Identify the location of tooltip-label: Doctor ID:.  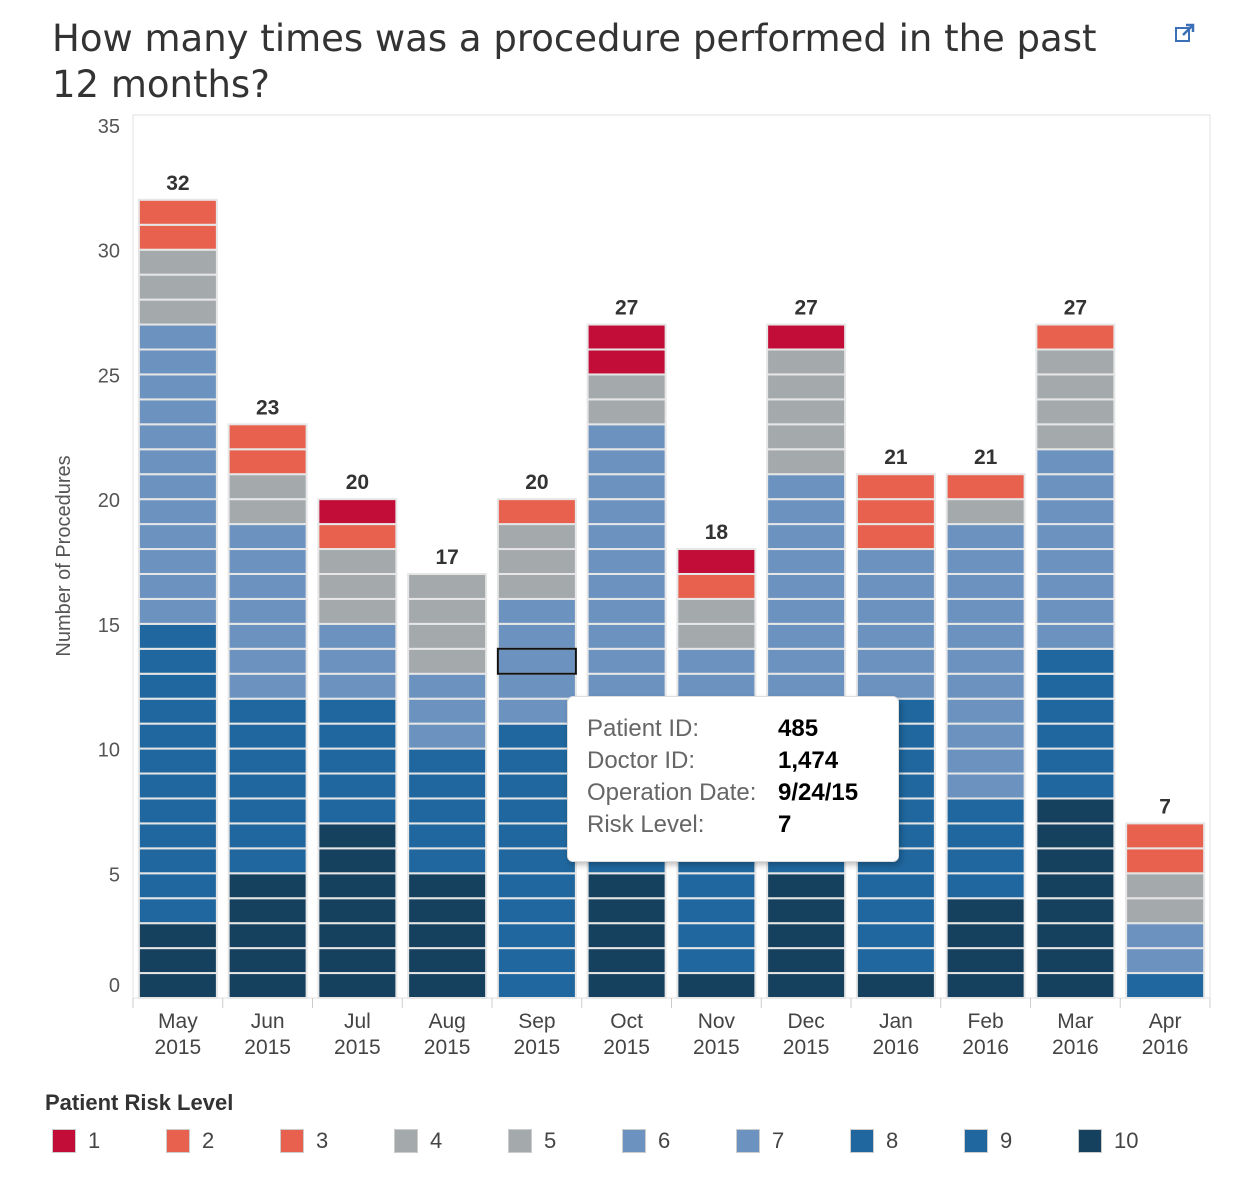
(641, 760).